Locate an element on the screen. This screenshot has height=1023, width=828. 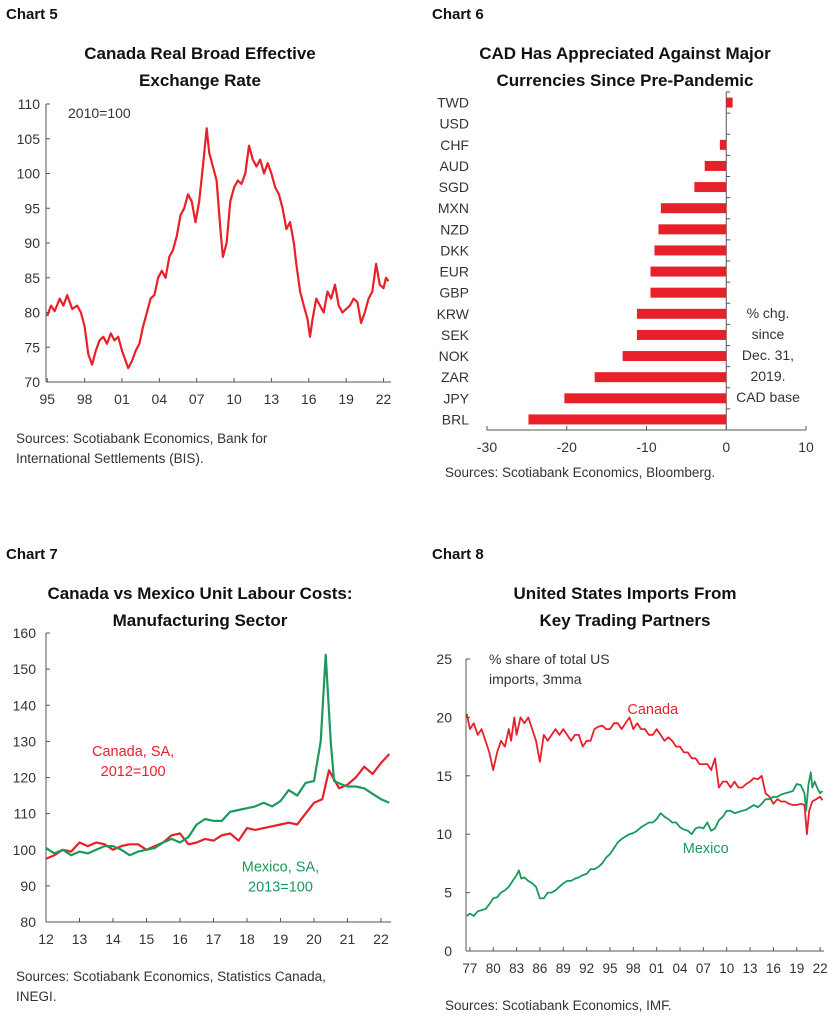
chart5-source-line-1: Sources: Scotiabank Economics, Bank for is located at coordinates (142, 438).